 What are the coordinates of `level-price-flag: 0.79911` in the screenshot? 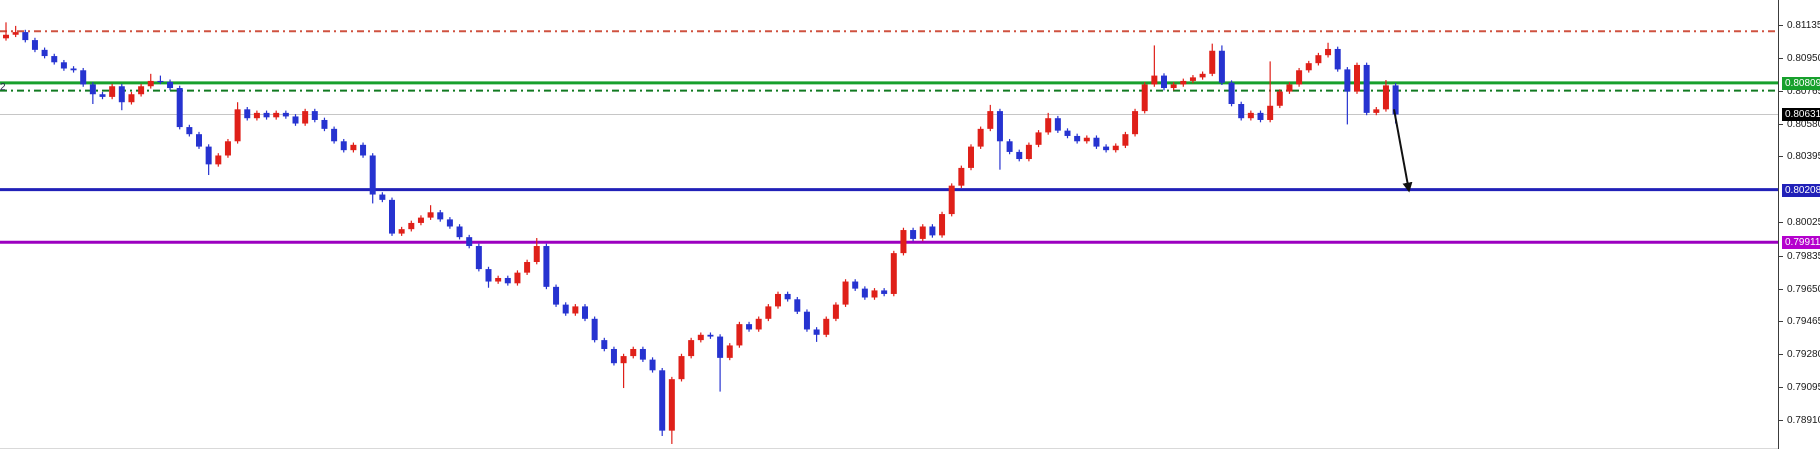 It's located at (1801, 242).